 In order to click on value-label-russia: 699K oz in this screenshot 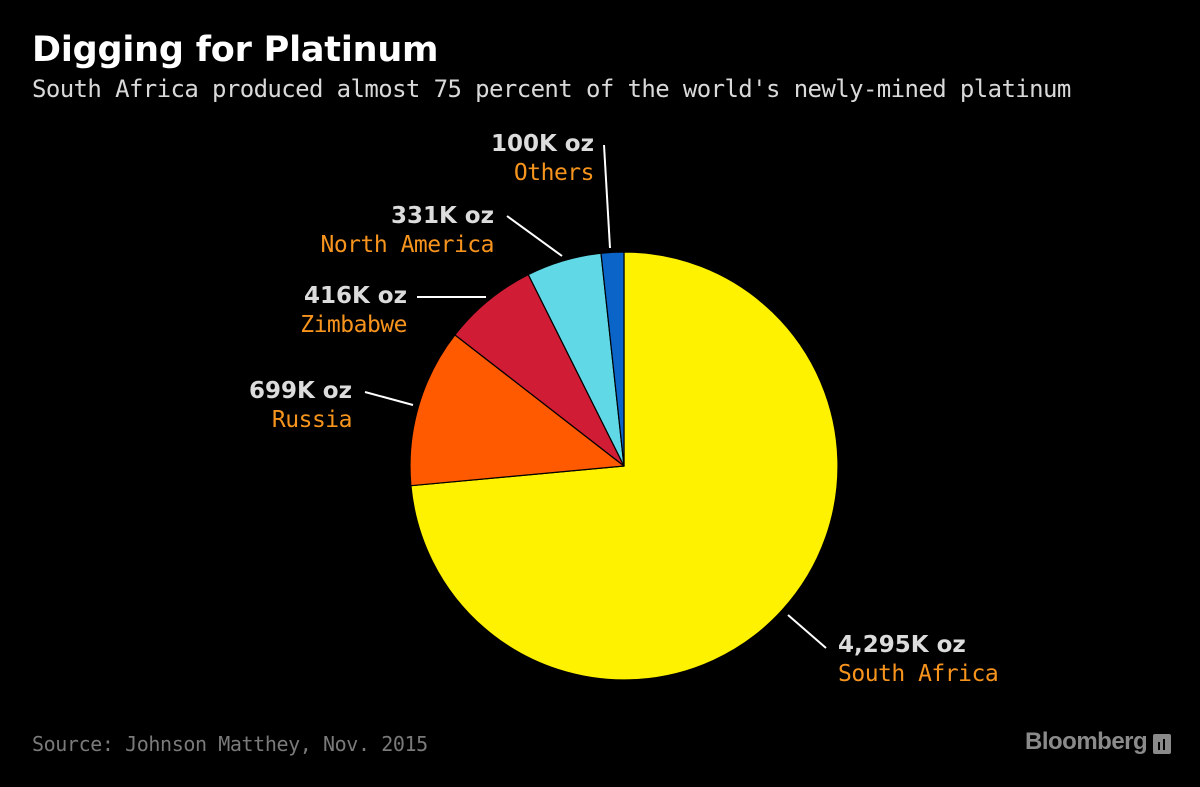, I will do `click(300, 391)`.